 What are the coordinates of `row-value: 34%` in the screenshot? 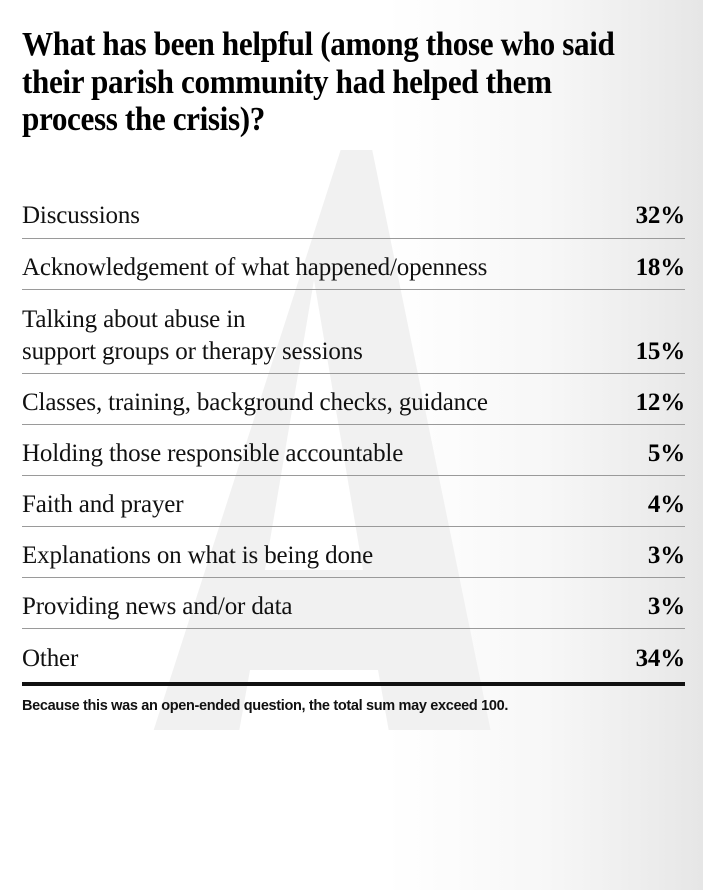 It's located at (660, 658).